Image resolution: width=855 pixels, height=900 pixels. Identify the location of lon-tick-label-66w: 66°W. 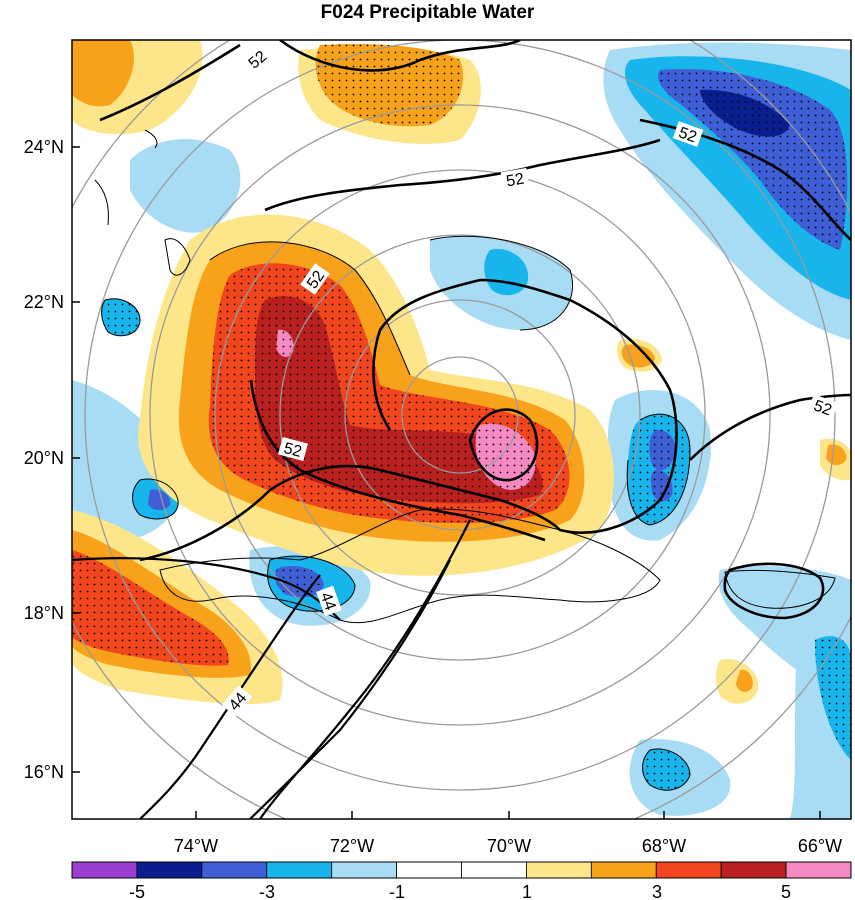
(820, 846).